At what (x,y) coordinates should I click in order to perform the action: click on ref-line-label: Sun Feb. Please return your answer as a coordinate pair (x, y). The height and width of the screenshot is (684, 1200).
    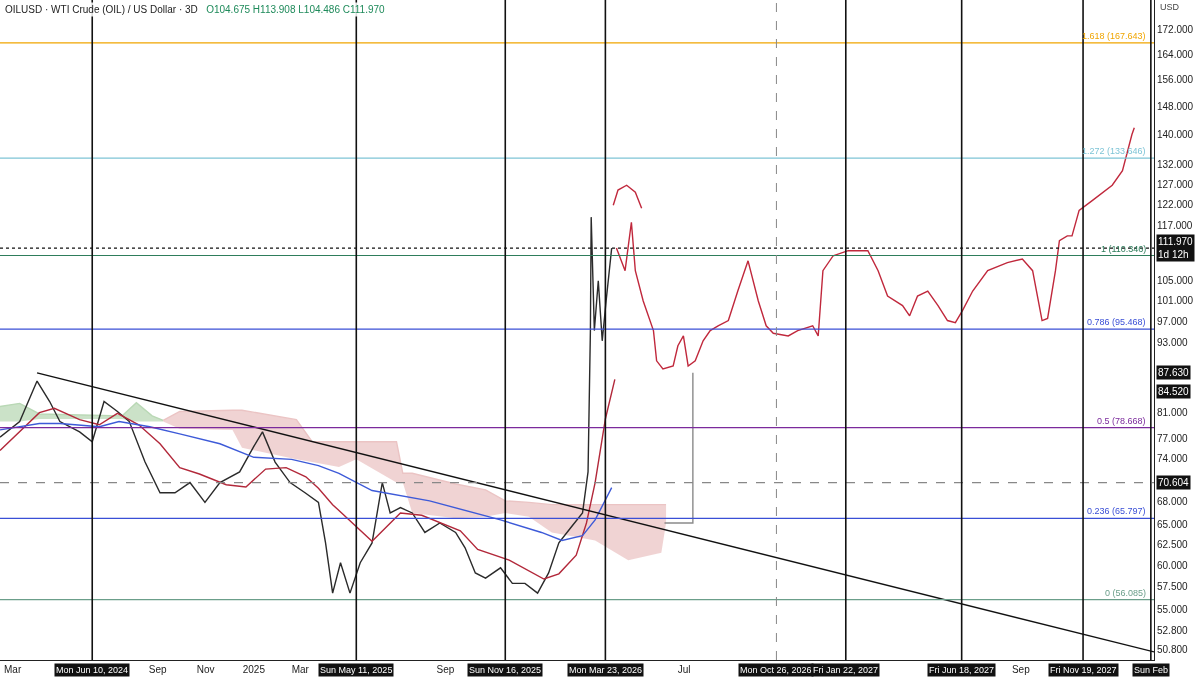
    Looking at the image, I should click on (1151, 670).